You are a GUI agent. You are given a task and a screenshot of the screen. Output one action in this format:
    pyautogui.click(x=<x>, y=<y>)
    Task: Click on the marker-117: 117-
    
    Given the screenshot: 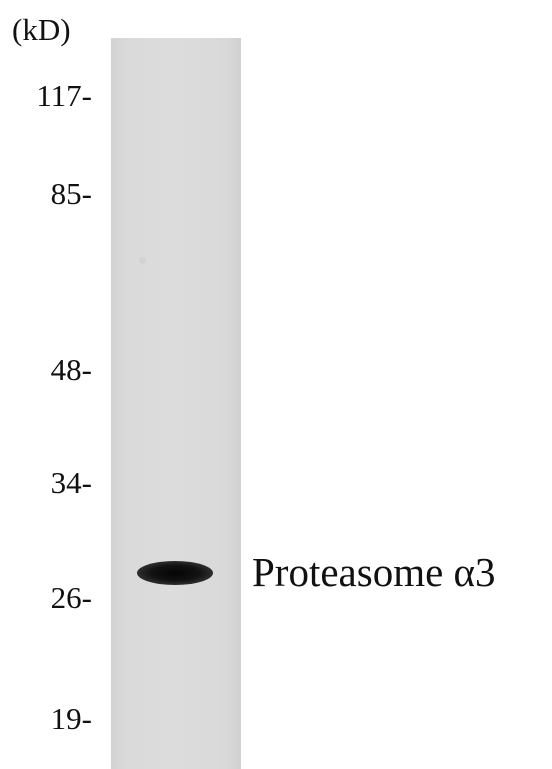 What is the action you would take?
    pyautogui.click(x=64, y=95)
    